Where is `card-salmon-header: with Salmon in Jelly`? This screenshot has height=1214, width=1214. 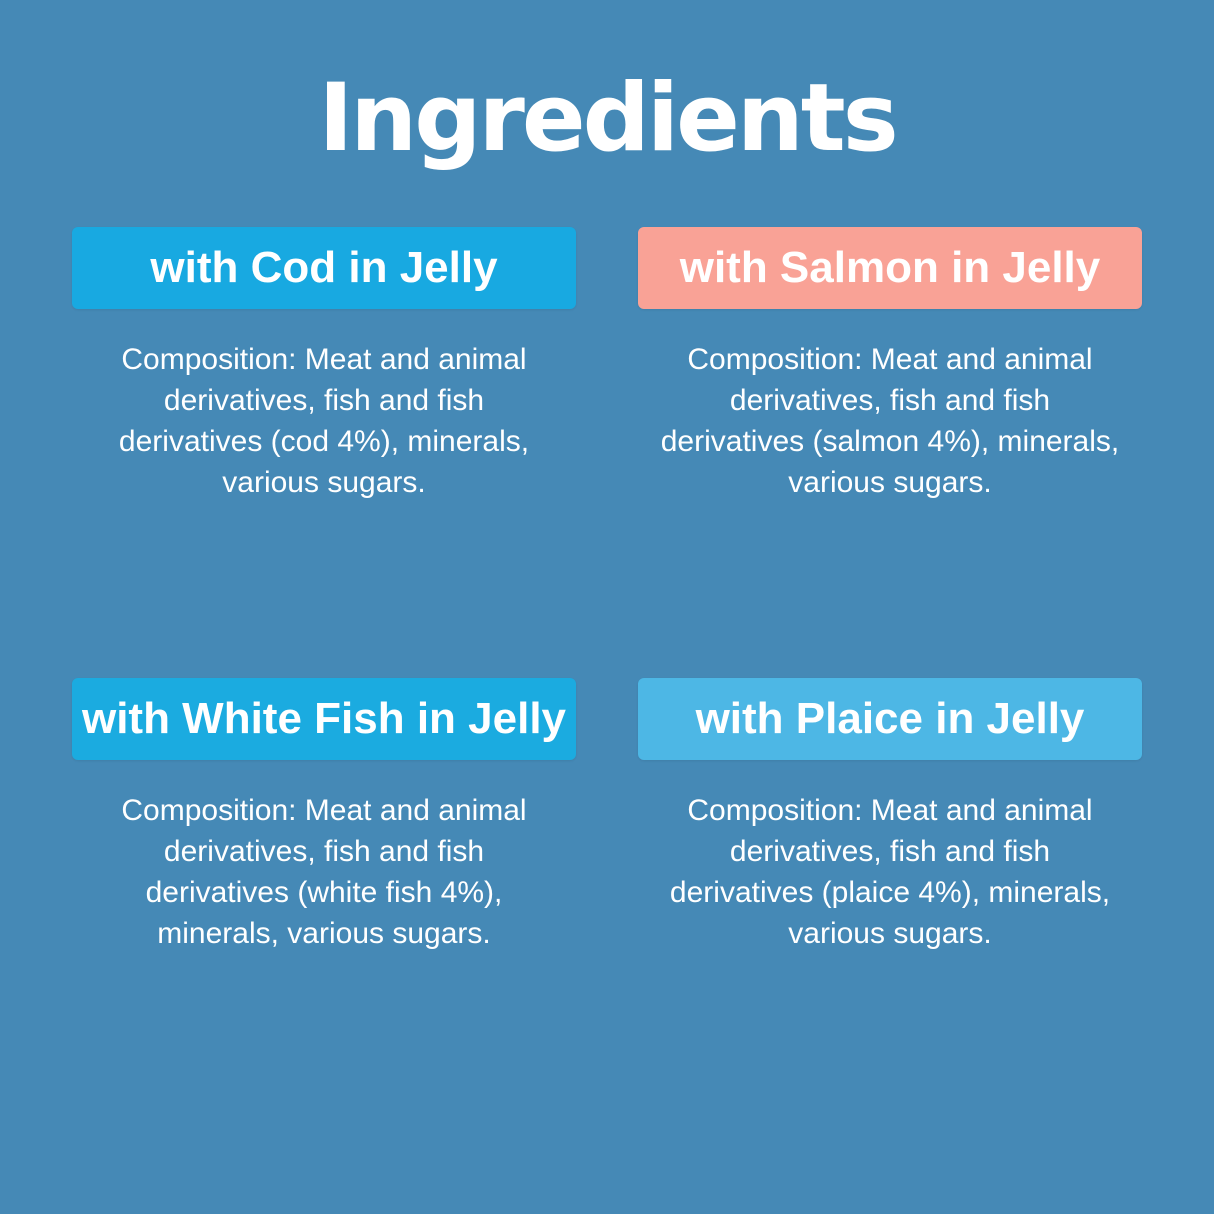
card-salmon-header: with Salmon in Jelly is located at coordinates (890, 268).